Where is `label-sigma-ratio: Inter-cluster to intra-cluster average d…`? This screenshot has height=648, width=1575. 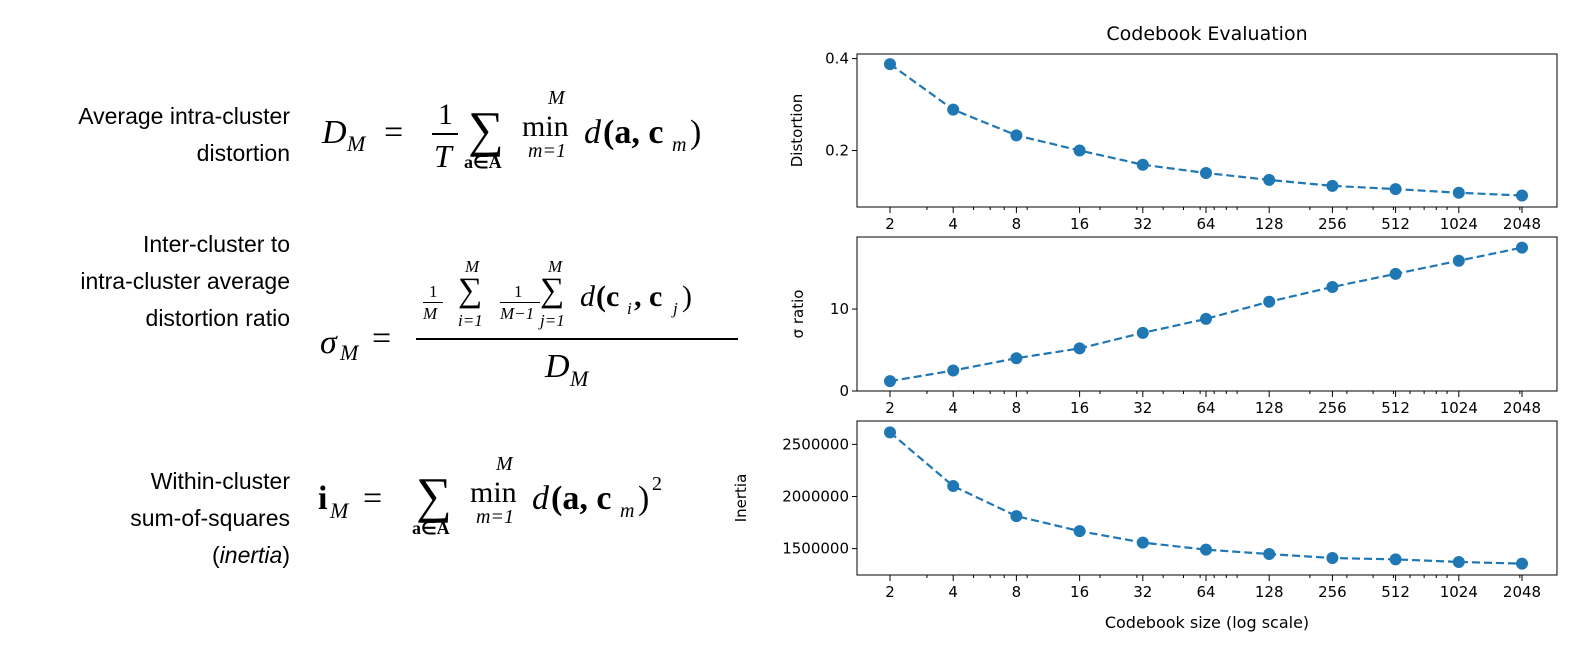 label-sigma-ratio: Inter-cluster to intra-cluster average d… is located at coordinates (145, 281).